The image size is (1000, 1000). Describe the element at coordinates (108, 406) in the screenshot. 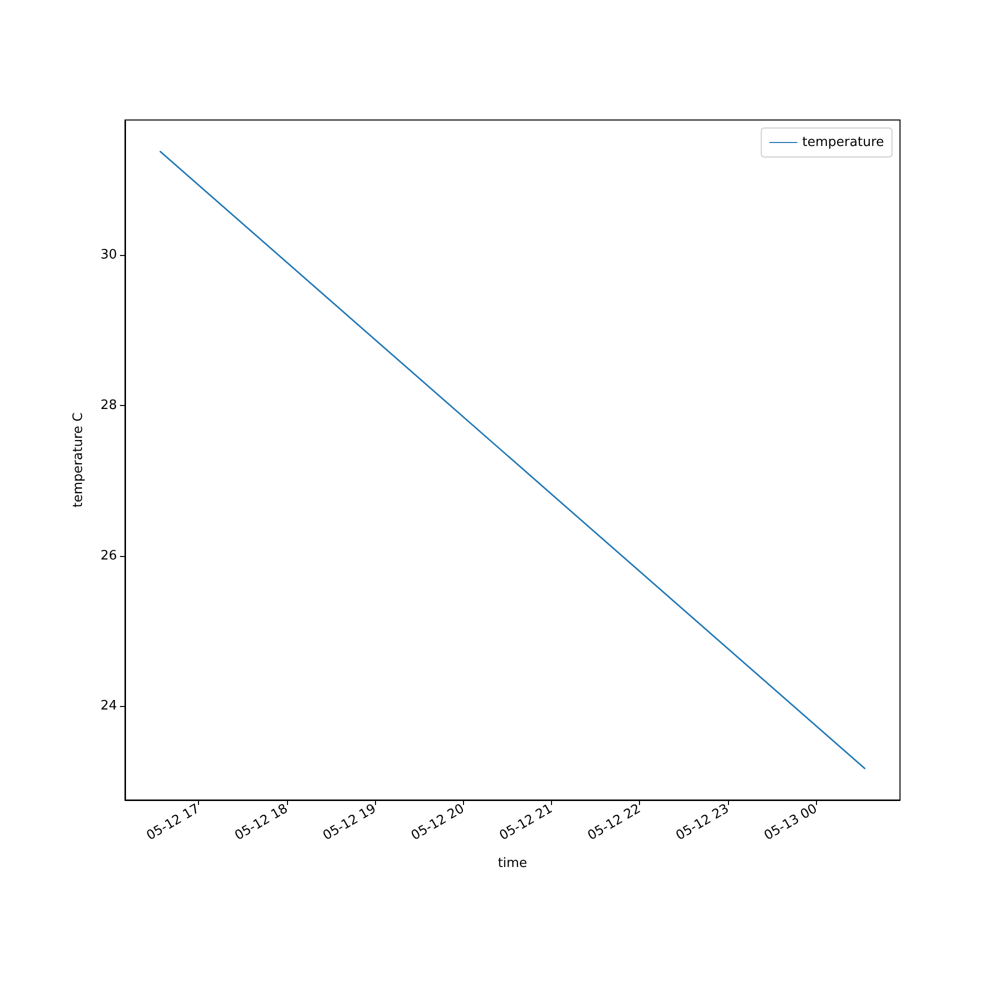

I see `y-tick-label: 28` at that location.